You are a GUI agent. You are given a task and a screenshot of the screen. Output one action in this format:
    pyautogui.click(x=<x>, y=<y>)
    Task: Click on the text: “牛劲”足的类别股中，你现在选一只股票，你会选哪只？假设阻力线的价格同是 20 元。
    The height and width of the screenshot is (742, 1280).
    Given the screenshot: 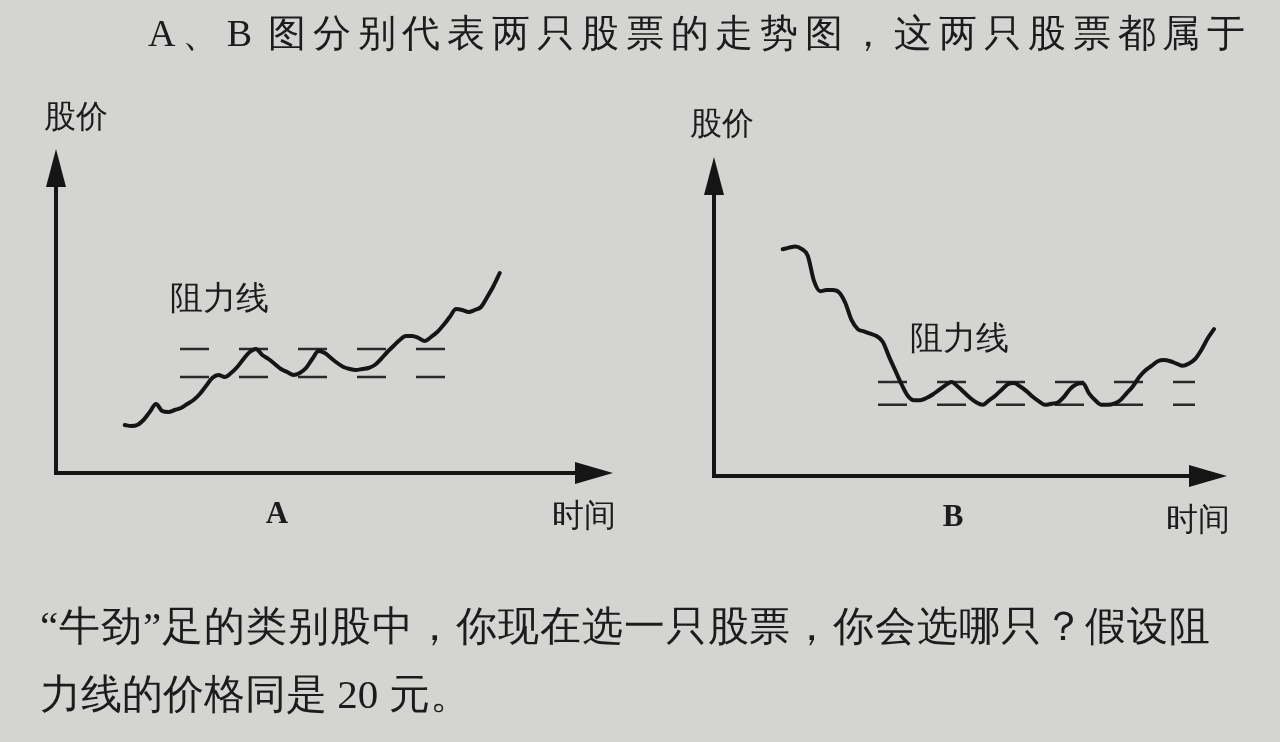 What is the action you would take?
    pyautogui.click(x=625, y=660)
    